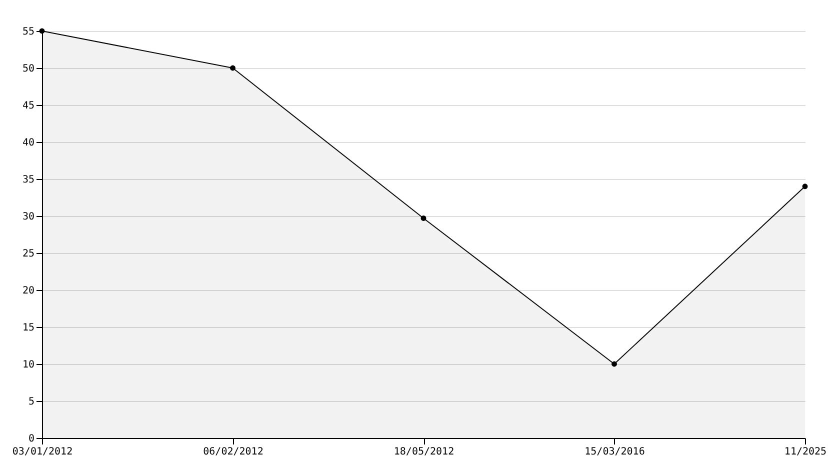  What do you see at coordinates (28, 328) in the screenshot?
I see `y-tick-label: 15` at bounding box center [28, 328].